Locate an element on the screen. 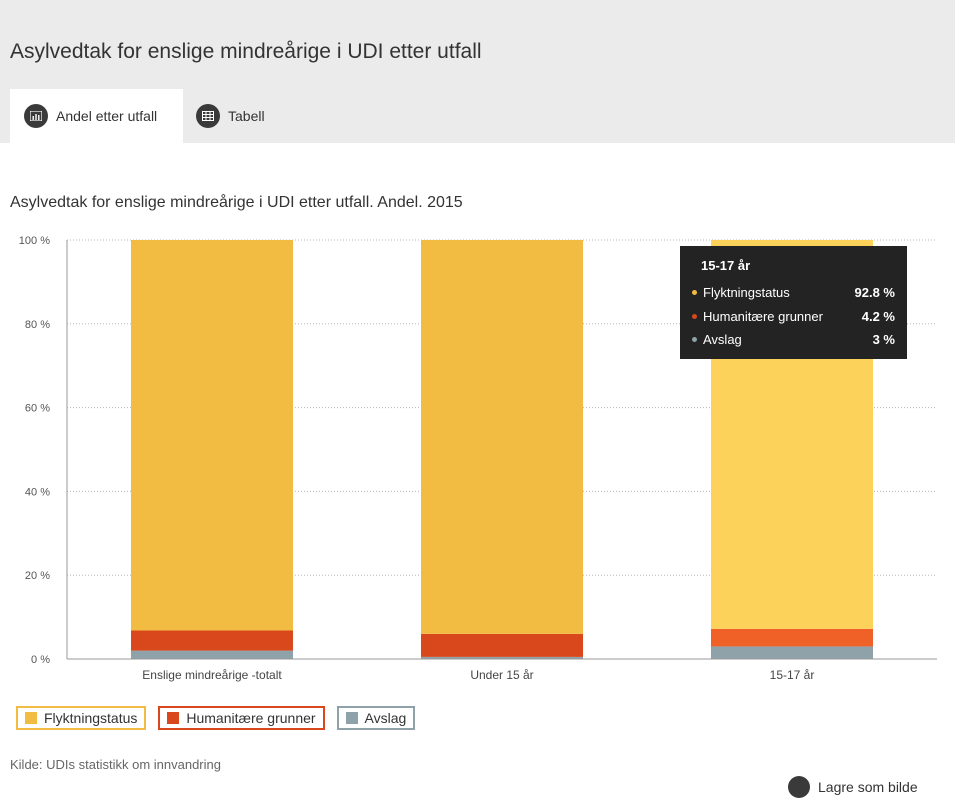 The width and height of the screenshot is (955, 798). legend-item-avslag: Avslag is located at coordinates (376, 718).